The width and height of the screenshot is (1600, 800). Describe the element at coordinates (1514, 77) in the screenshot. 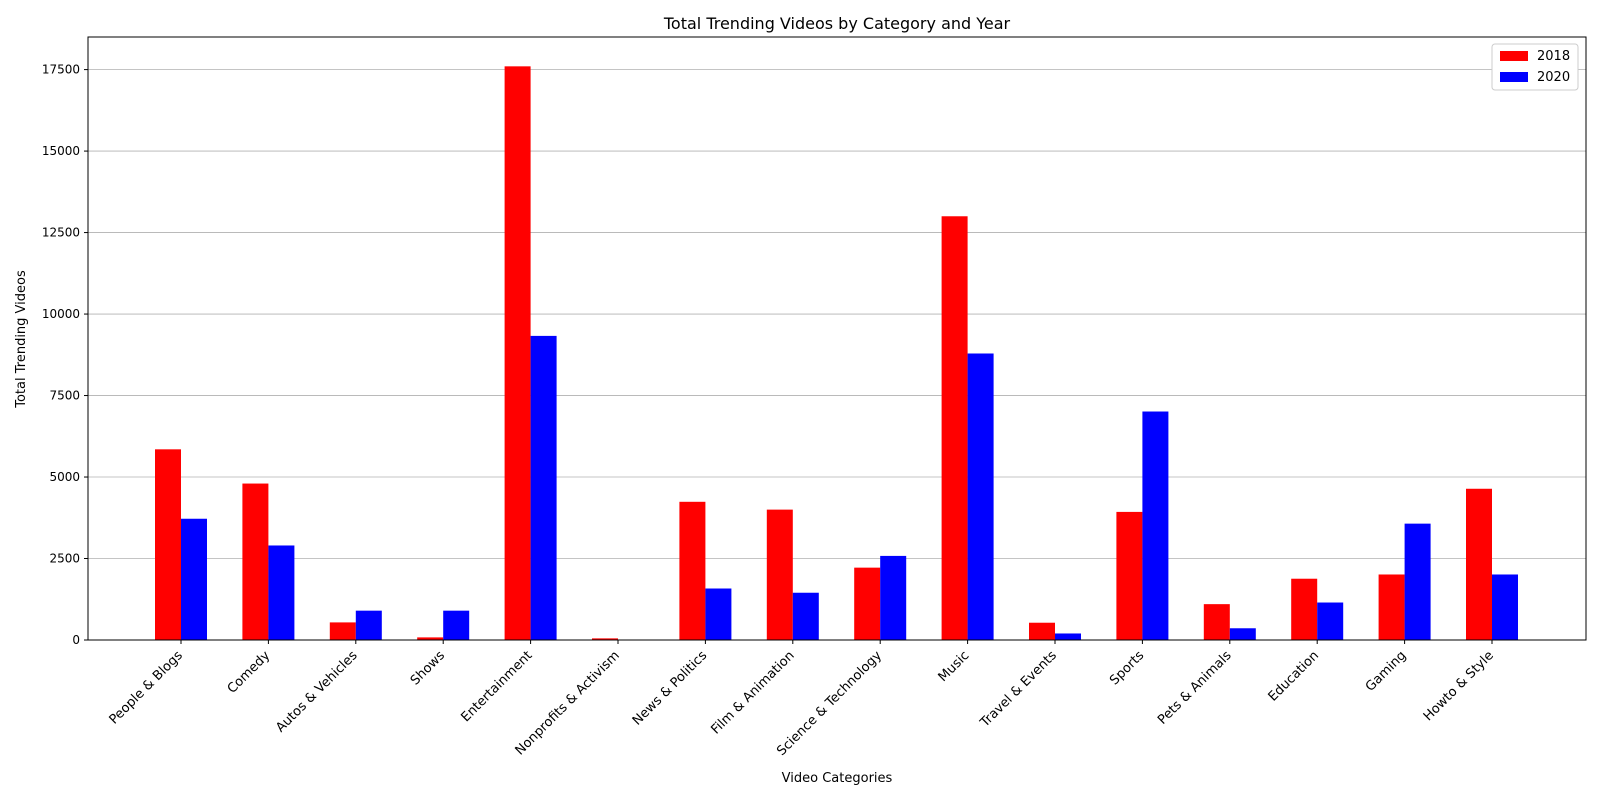

I see `legend-swatch-2020` at that location.